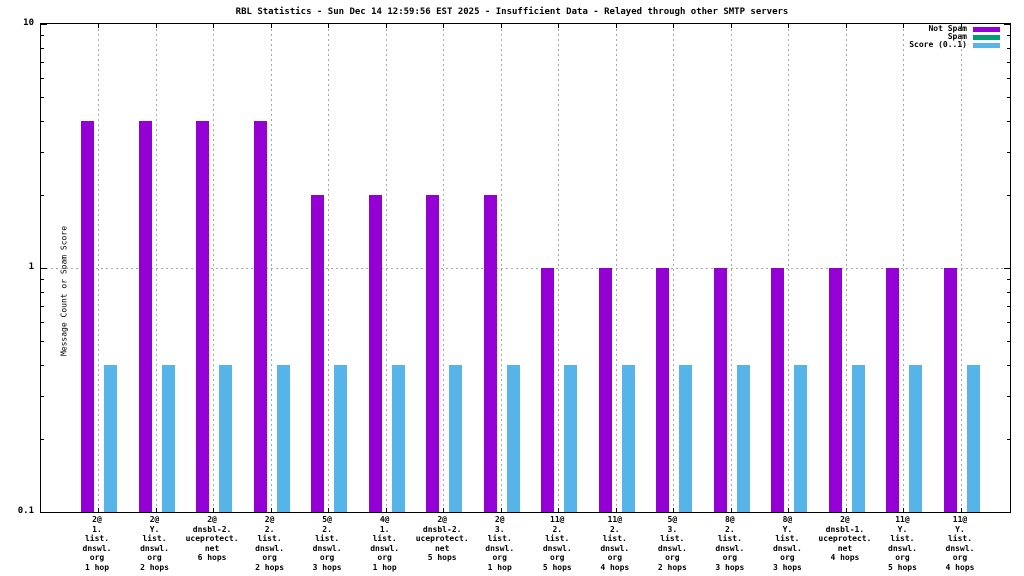  Describe the element at coordinates (672, 543) in the screenshot. I see `x-category-label: 5@ 3. list. dnswl. org 2 hops` at that location.